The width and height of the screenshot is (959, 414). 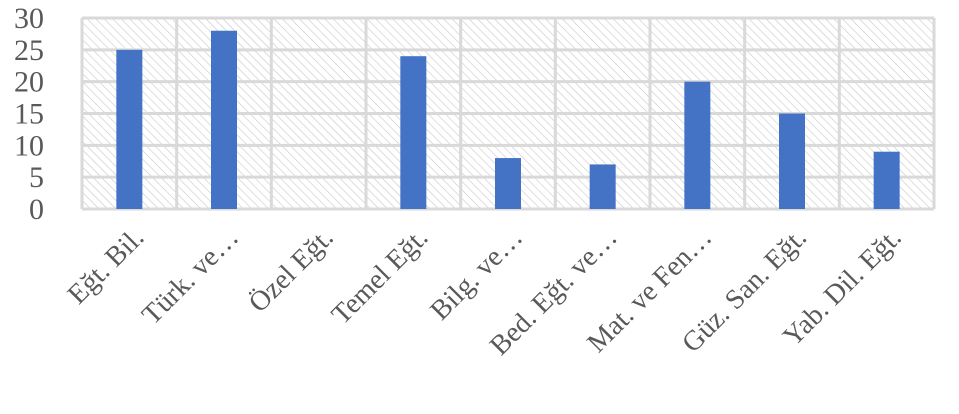 I want to click on y-tick-label-2: 10, so click(x=29, y=145).